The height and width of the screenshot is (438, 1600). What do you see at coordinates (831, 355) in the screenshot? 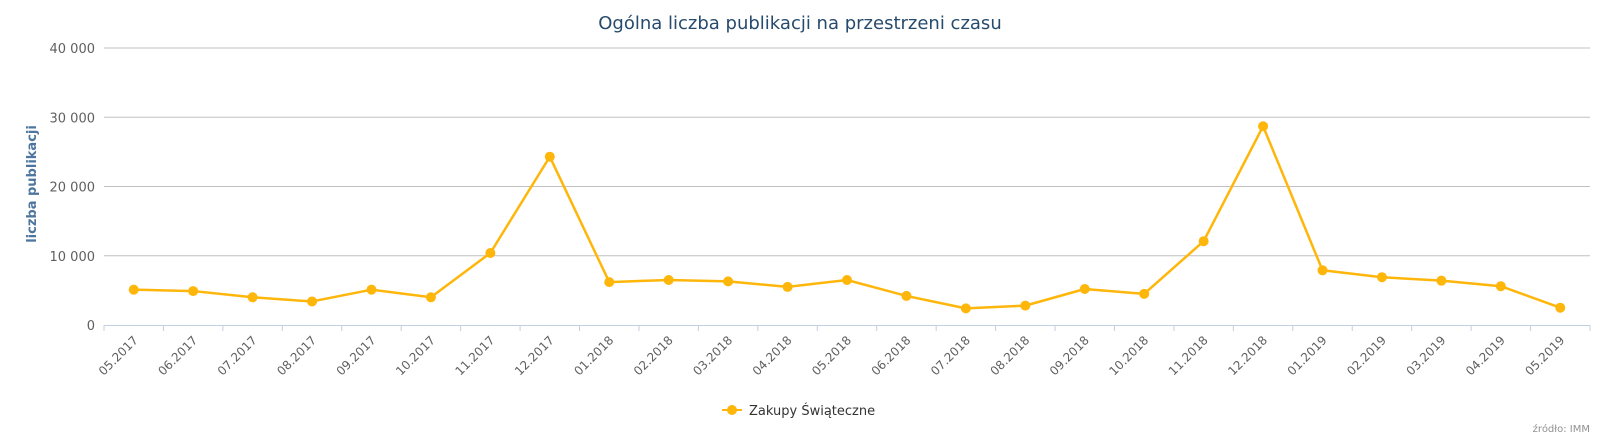
I see `x-tick-label: 05.2018` at bounding box center [831, 355].